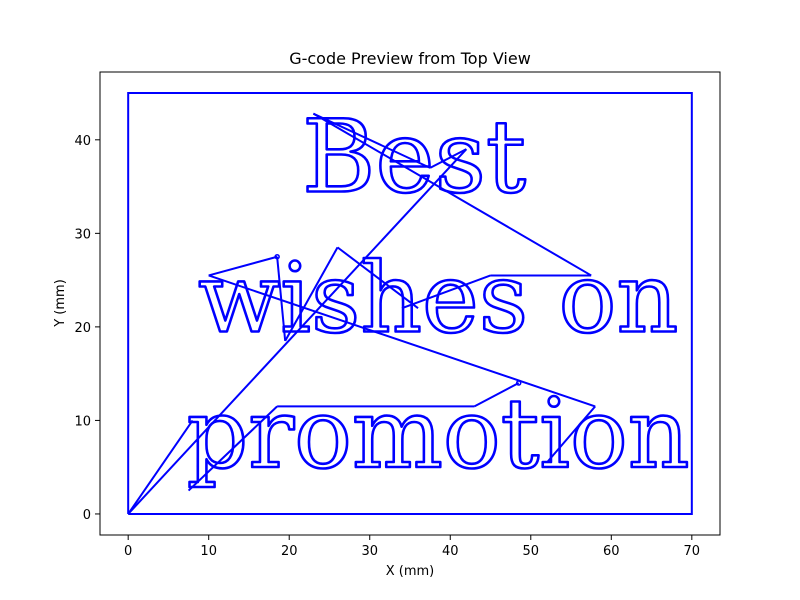 This screenshot has width=800, height=600. What do you see at coordinates (82, 328) in the screenshot?
I see `y-tick-label: 20` at bounding box center [82, 328].